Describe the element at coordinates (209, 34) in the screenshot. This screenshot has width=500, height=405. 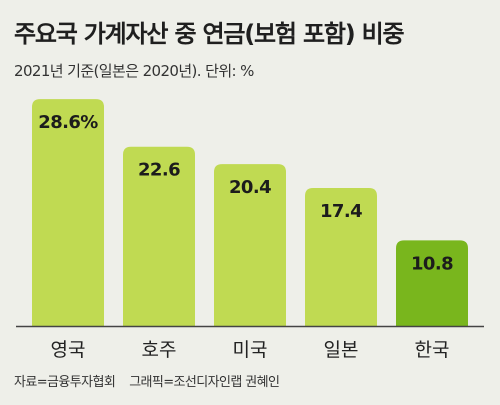
I see `chart-title: 주요국 가계자산 중 연금(보험 포함) 비중` at that location.